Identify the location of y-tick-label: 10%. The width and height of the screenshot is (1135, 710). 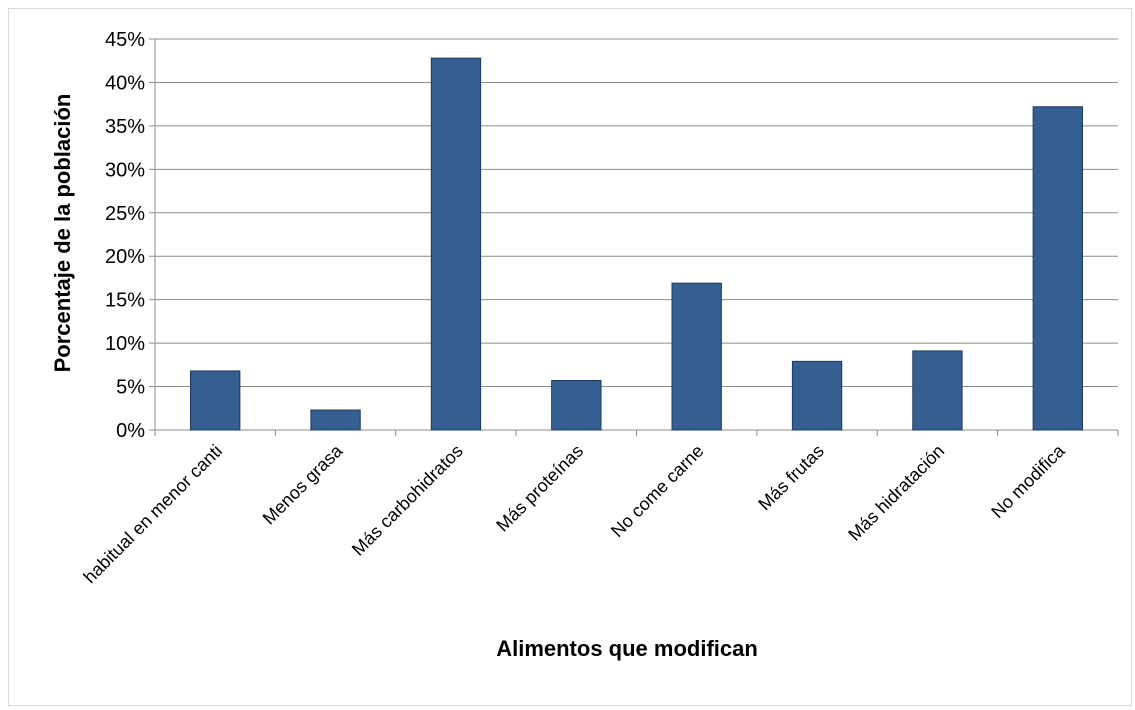
(125, 344).